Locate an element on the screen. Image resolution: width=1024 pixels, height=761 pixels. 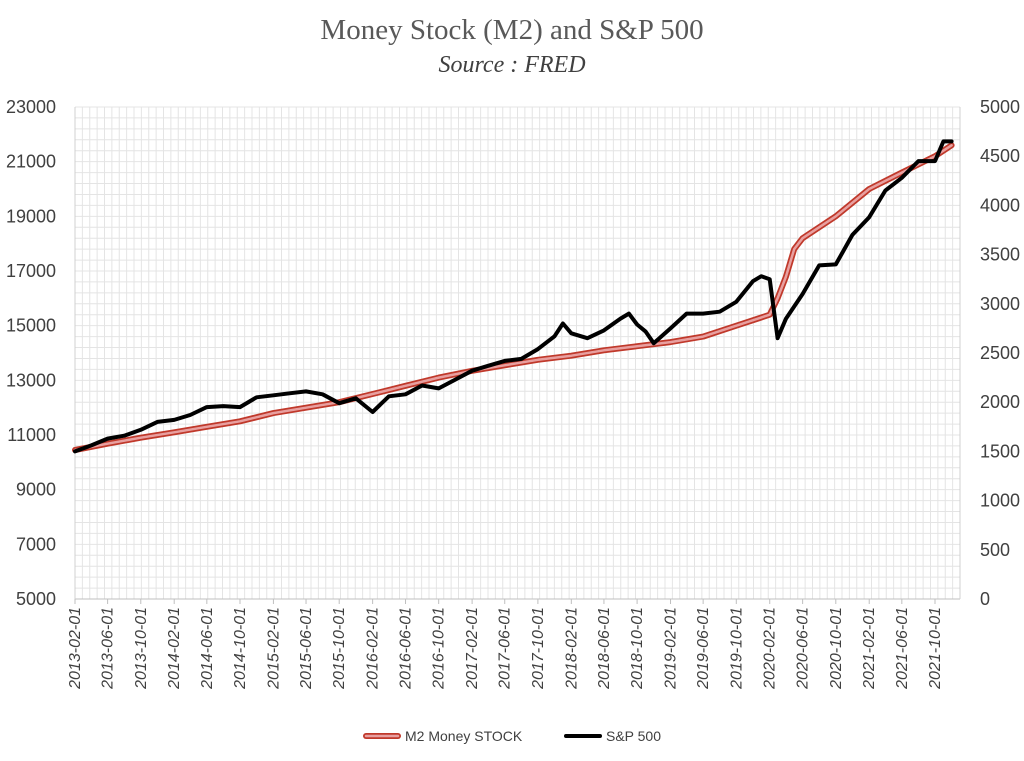
y-tick-label-left: 13000 is located at coordinates (31, 380).